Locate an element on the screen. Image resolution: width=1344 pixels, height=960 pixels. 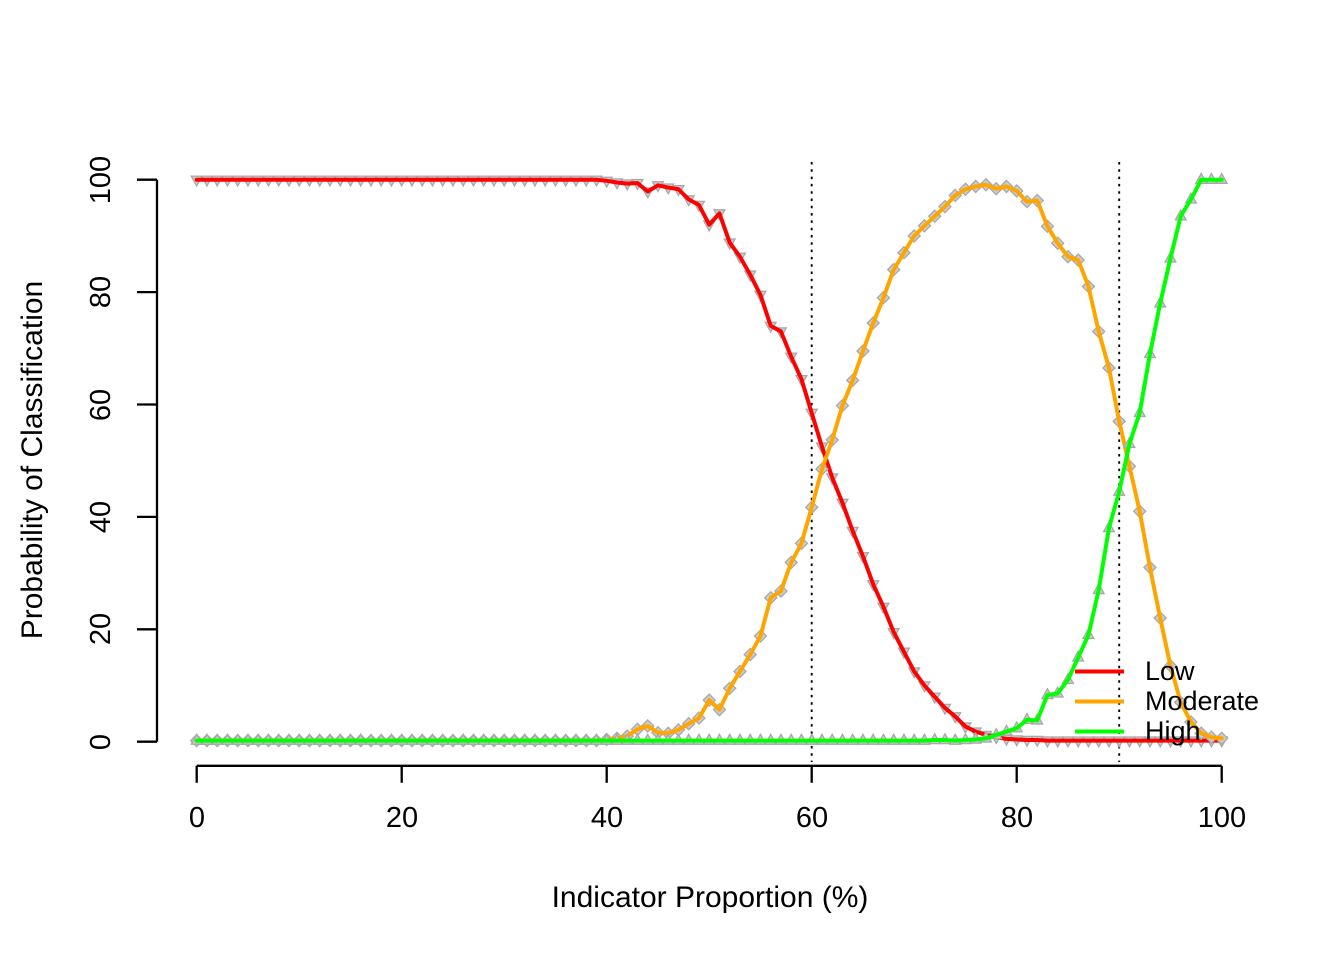
legend-label-moderate: Moderate is located at coordinates (1202, 701).